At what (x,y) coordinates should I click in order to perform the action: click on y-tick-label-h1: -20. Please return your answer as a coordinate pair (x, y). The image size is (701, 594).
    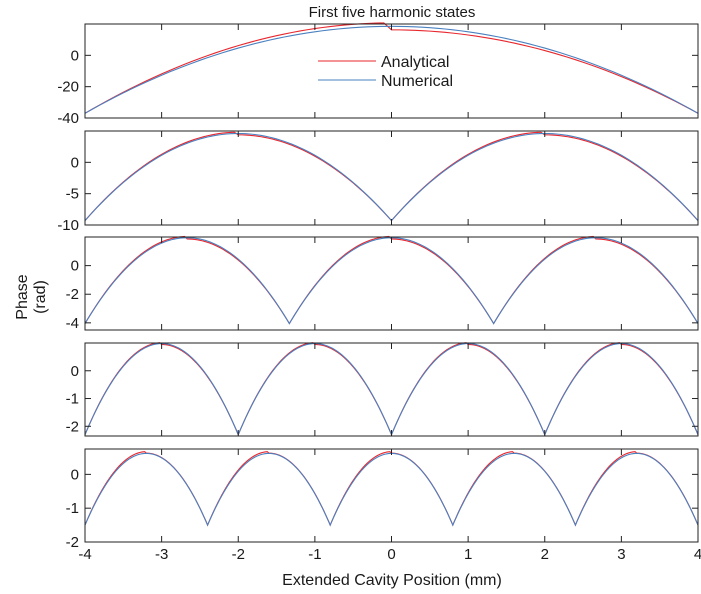
    Looking at the image, I should click on (68, 87).